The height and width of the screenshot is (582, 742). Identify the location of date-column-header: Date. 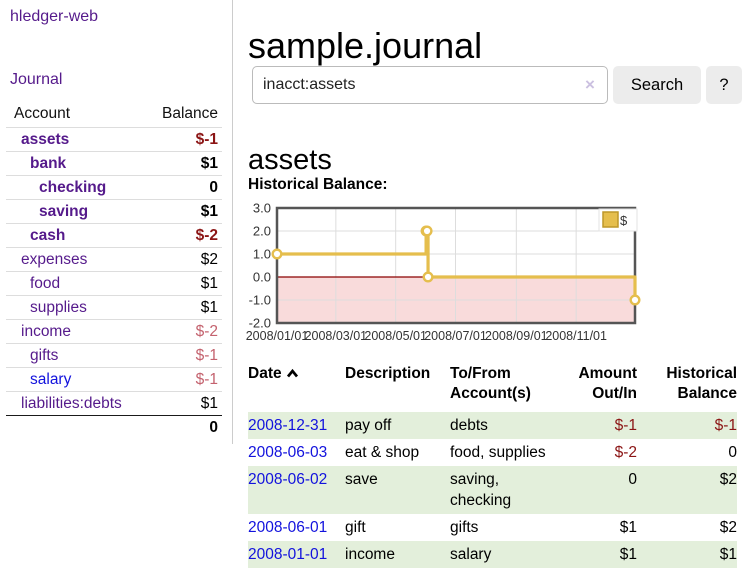
(296, 387).